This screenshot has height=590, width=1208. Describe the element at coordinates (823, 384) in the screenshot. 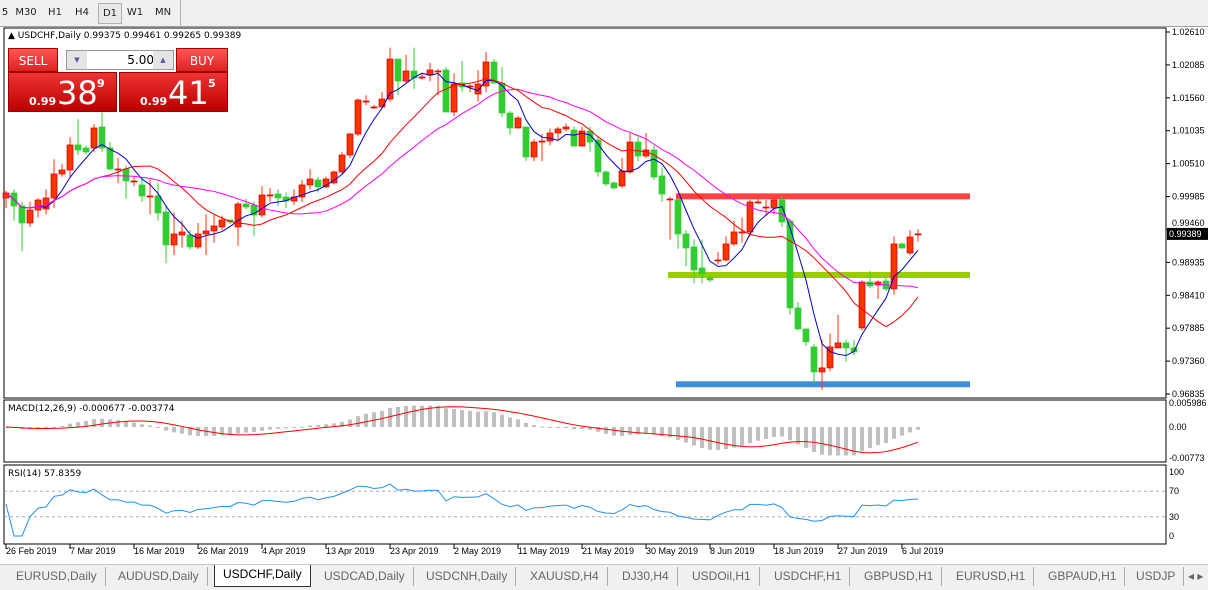

I see `level-line-support` at that location.